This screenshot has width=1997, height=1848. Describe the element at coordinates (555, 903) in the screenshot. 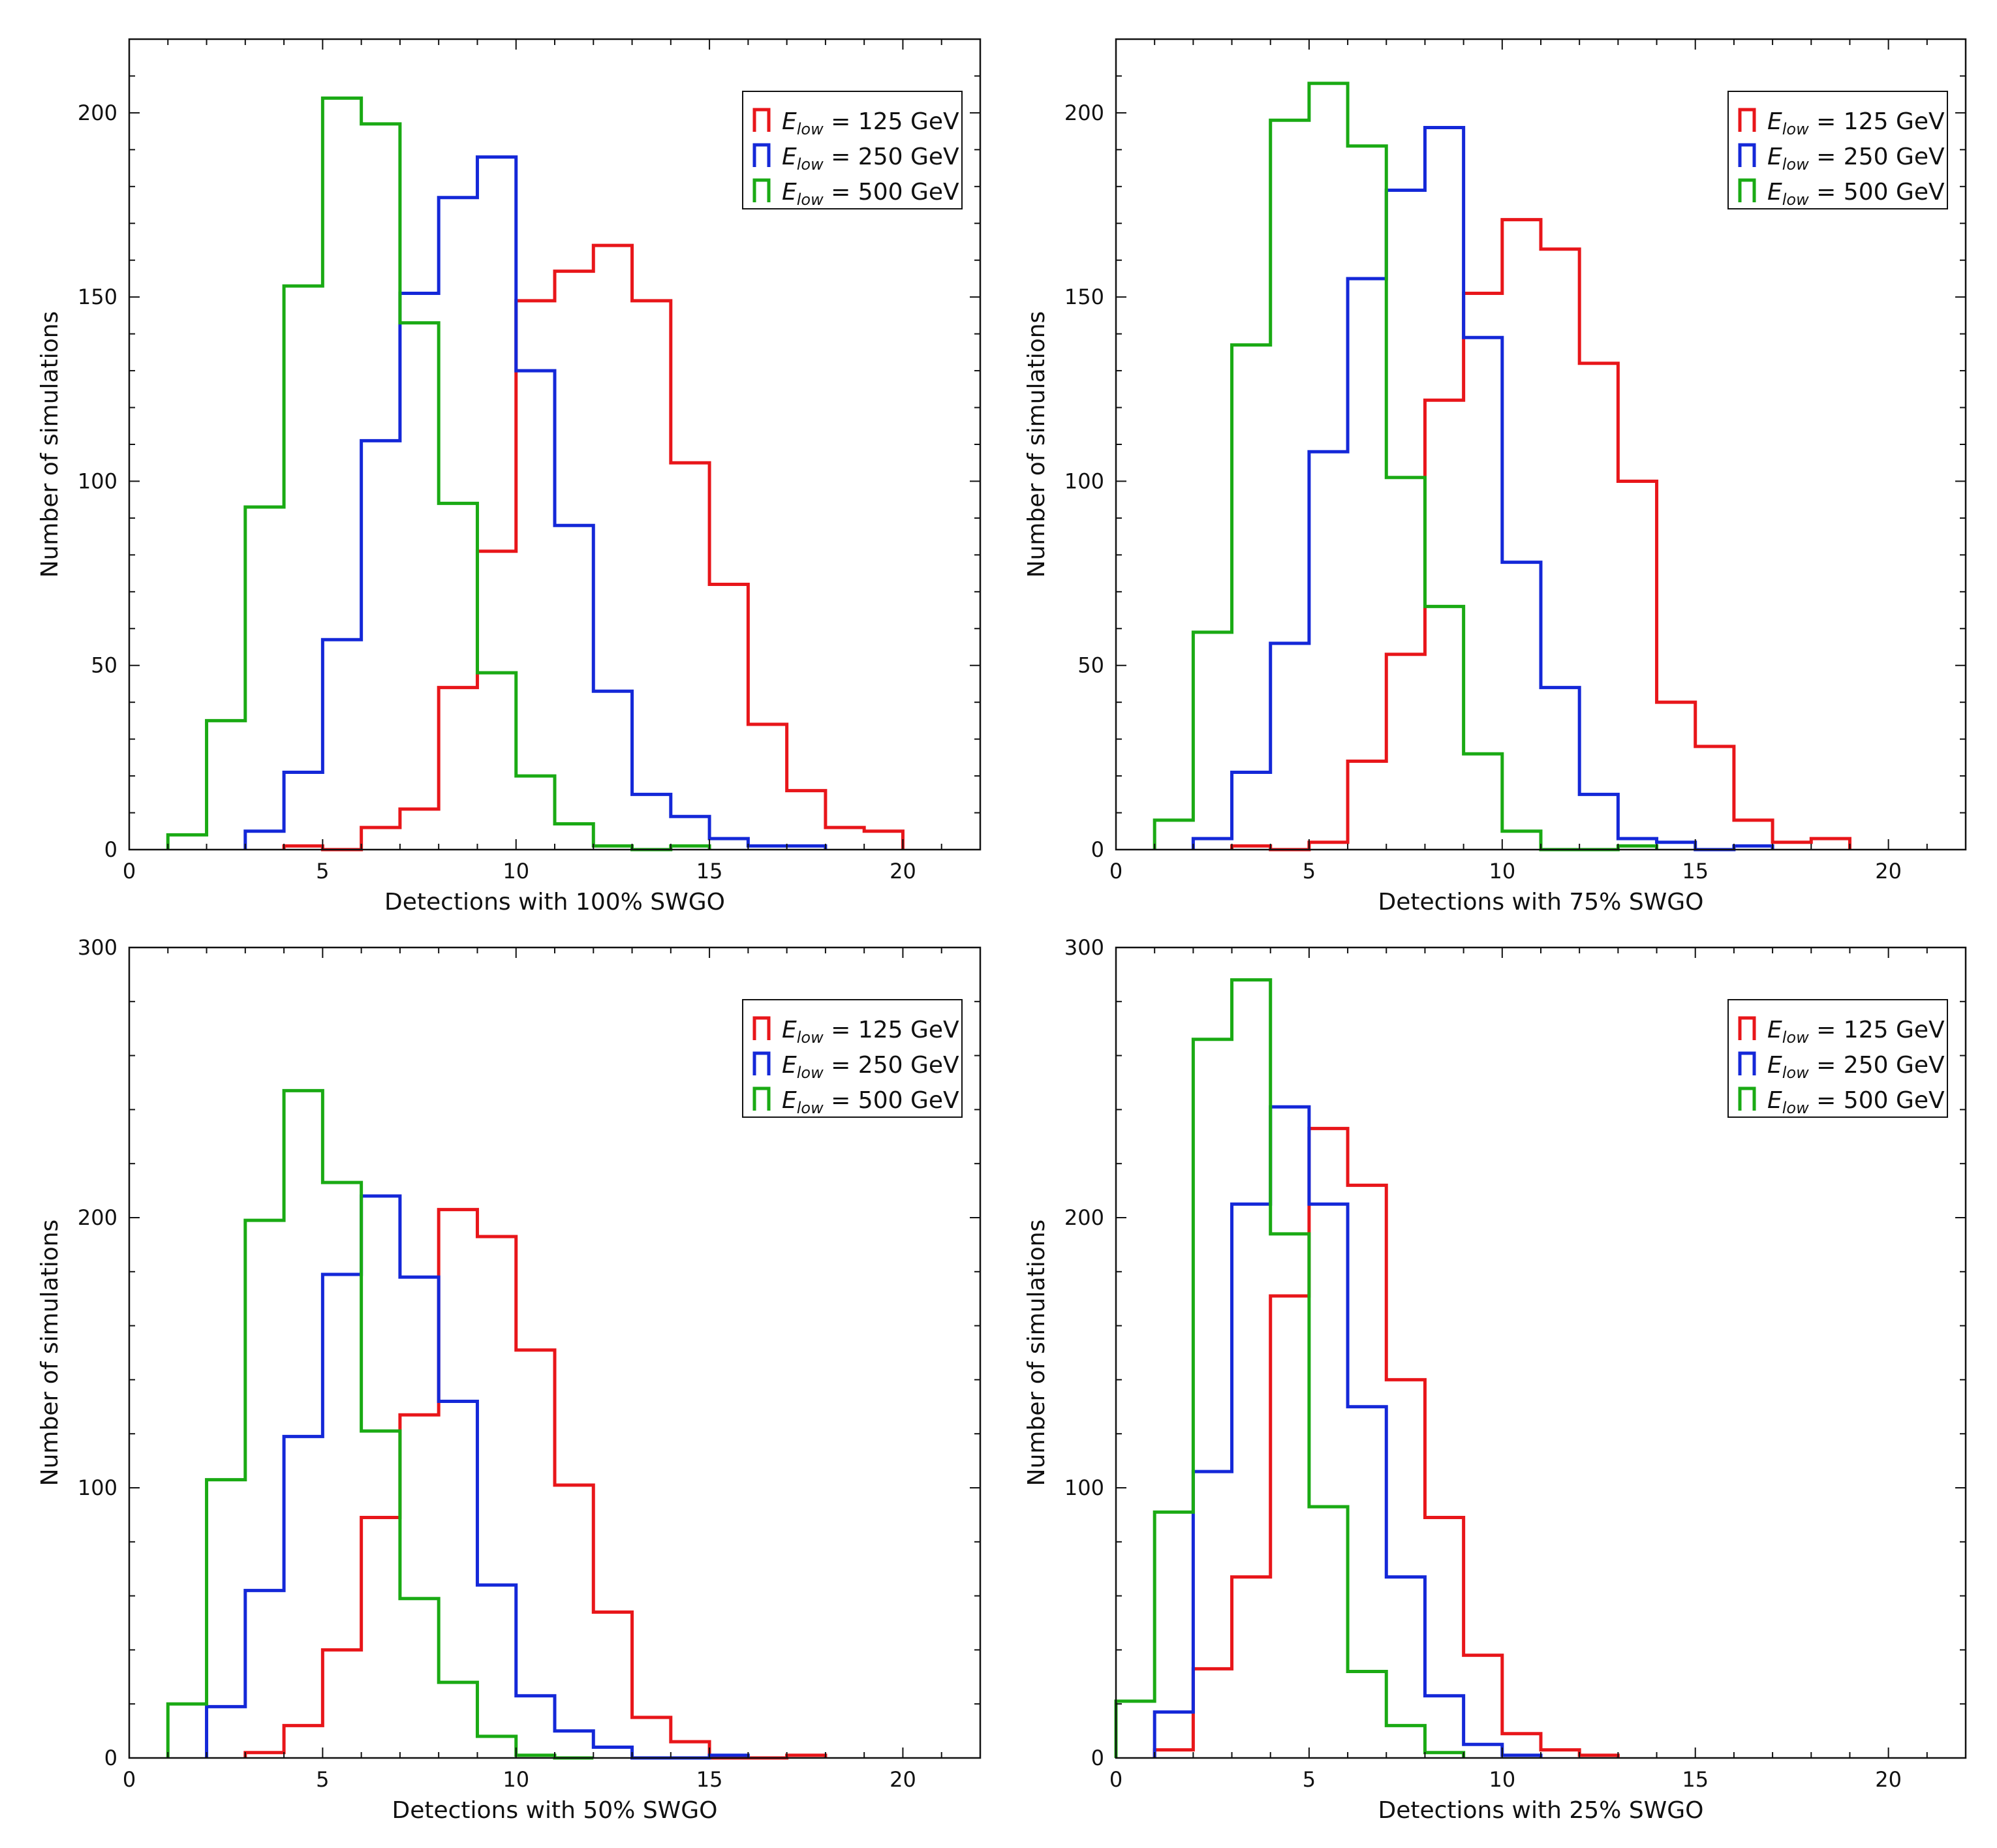

I see `x-axis-label: Detections with 100% SWGO` at that location.